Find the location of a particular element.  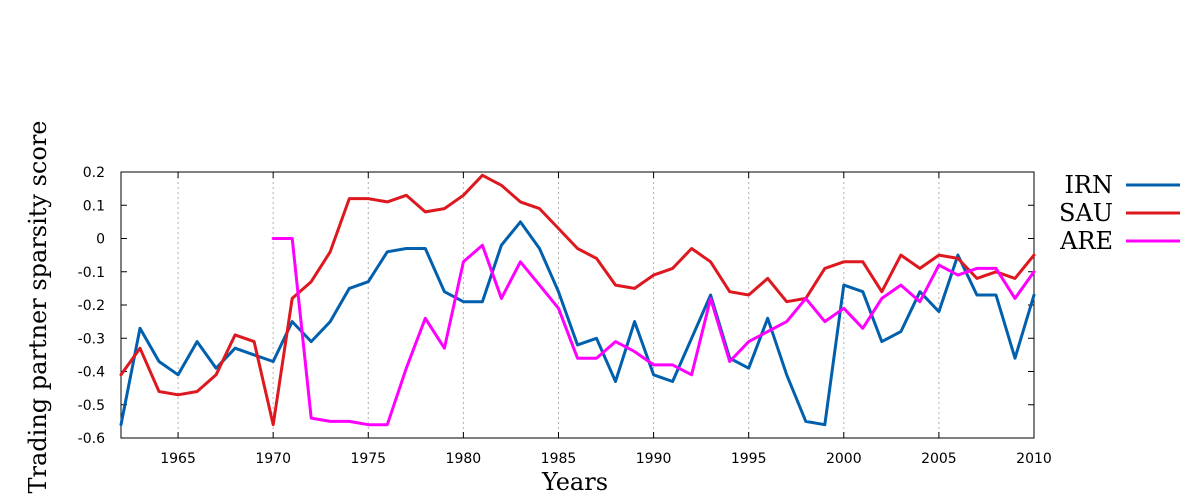

x-tick-label: 1985 is located at coordinates (559, 459).